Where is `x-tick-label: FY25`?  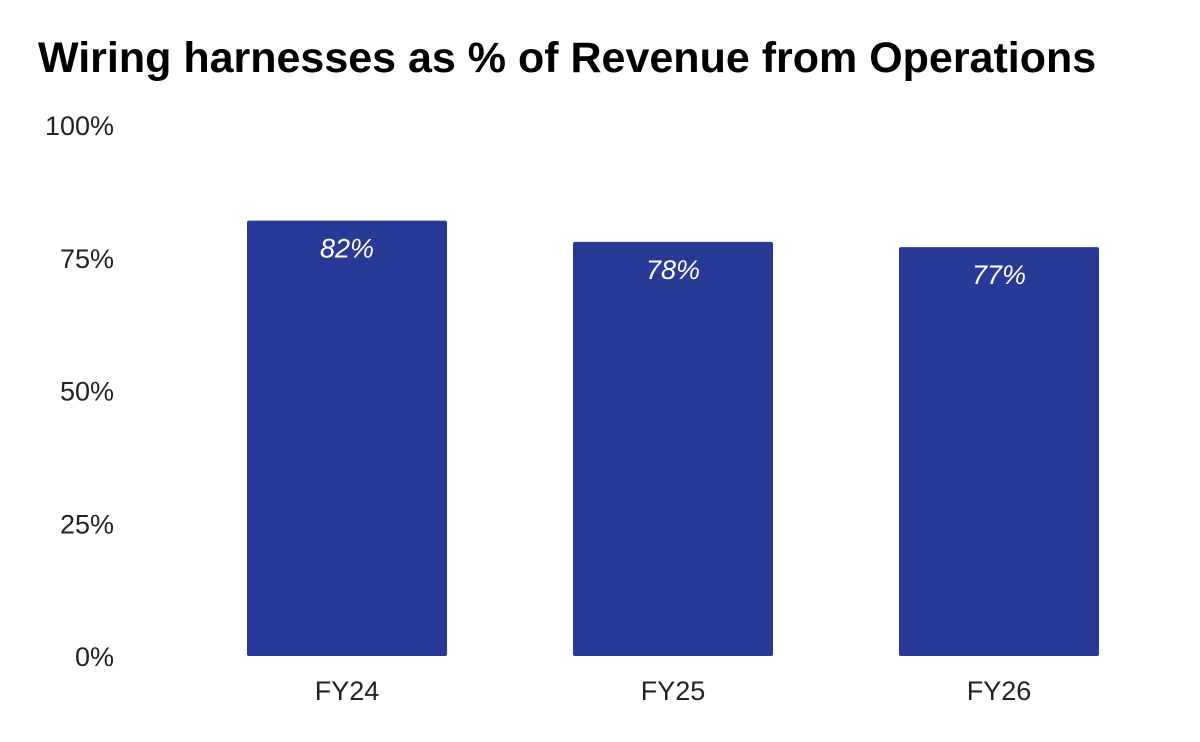
x-tick-label: FY25 is located at coordinates (673, 691).